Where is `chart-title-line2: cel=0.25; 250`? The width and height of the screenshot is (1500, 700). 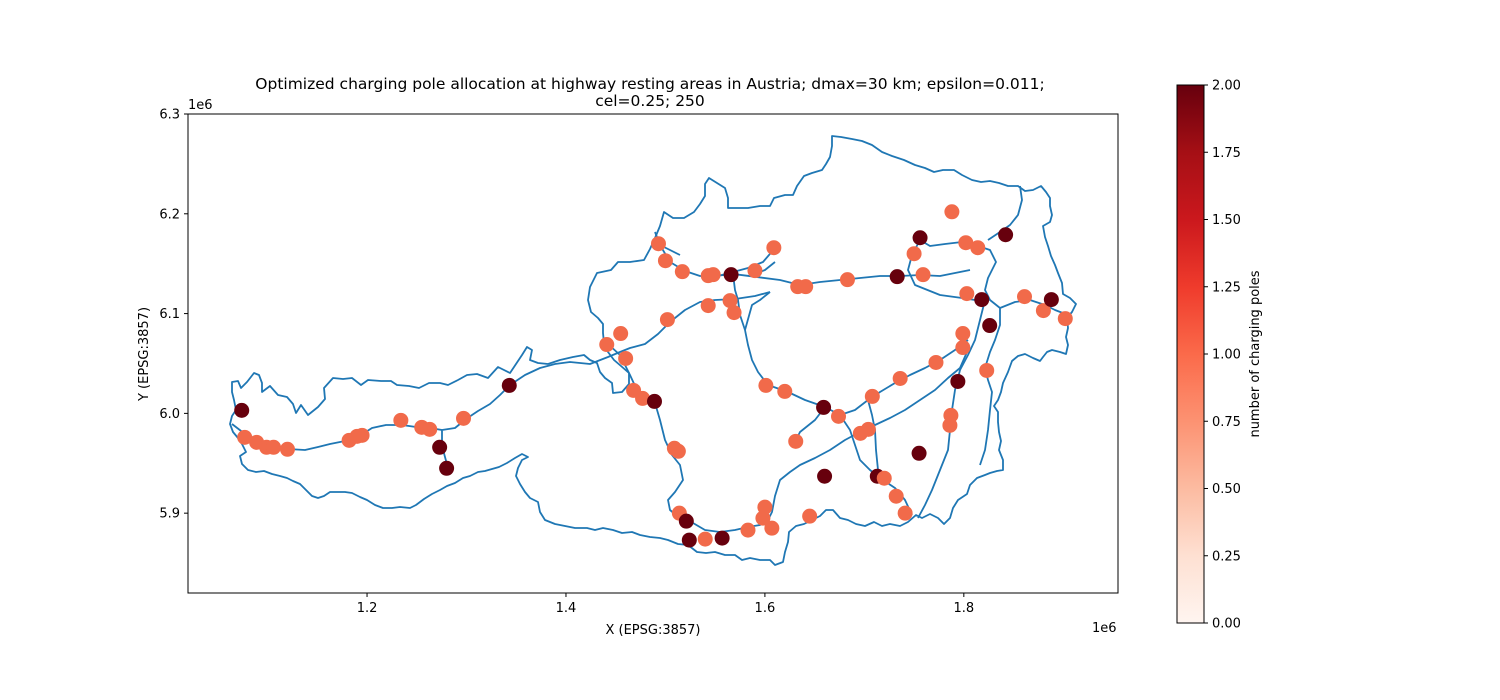
chart-title-line2: cel=0.25; 250 is located at coordinates (650, 101).